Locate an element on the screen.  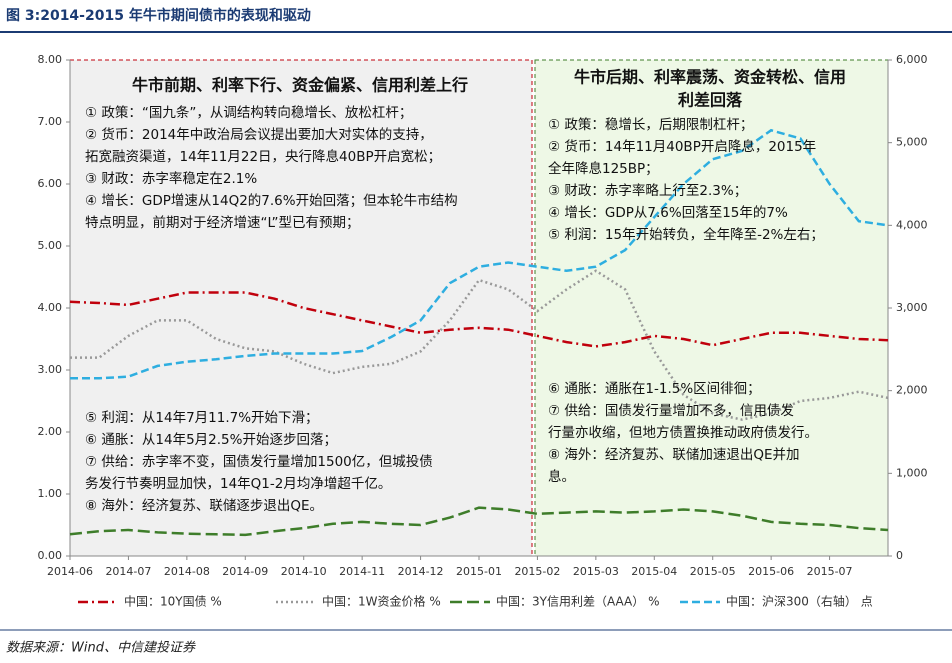
annotation-line: ④ 增长：GDP从7.6%回落至15年的7% is located at coordinates (668, 213).